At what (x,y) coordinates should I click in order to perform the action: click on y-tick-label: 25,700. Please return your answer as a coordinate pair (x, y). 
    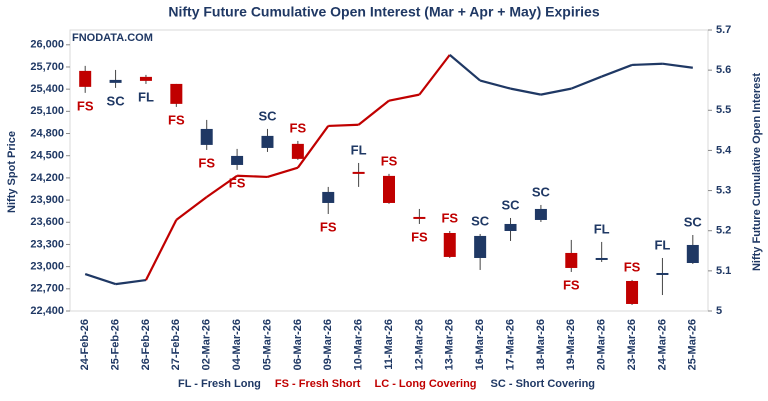
    Looking at the image, I should click on (47, 67).